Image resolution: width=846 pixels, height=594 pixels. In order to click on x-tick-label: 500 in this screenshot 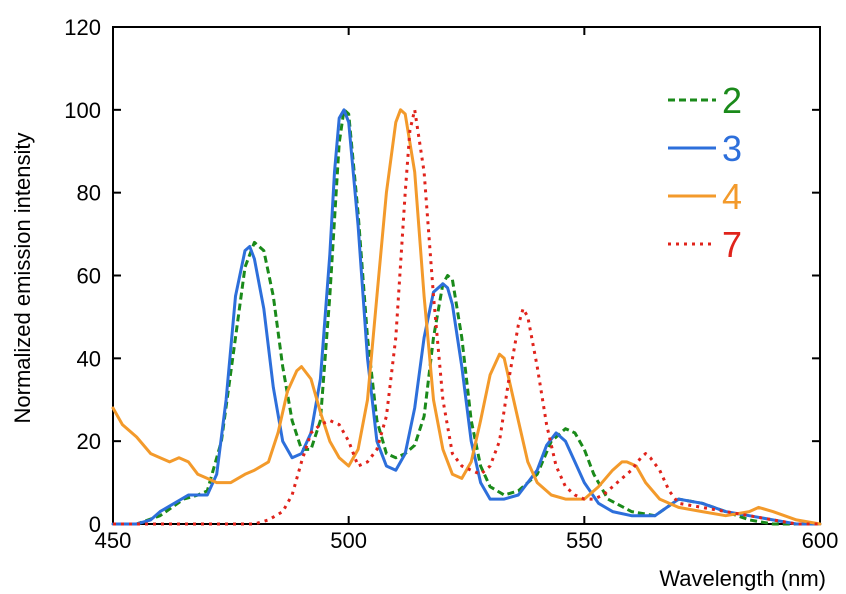, I will do `click(348, 540)`.